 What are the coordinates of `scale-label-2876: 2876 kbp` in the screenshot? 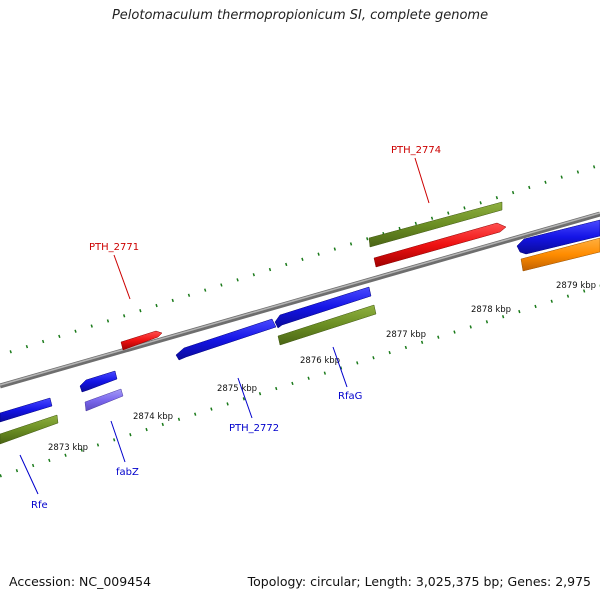 It's located at (320, 361).